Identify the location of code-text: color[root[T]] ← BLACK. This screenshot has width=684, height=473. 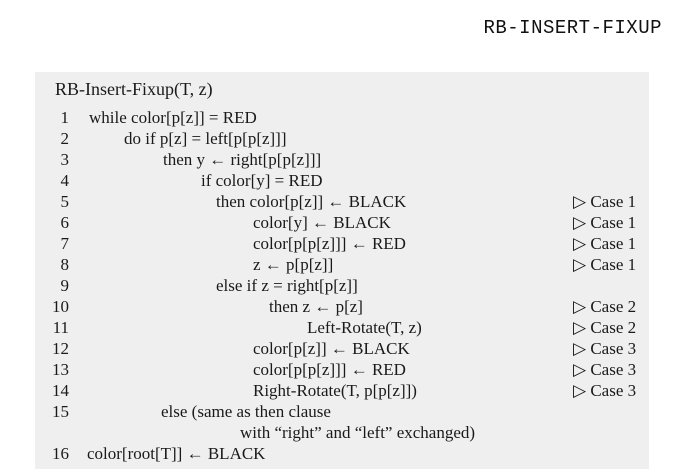
(176, 453).